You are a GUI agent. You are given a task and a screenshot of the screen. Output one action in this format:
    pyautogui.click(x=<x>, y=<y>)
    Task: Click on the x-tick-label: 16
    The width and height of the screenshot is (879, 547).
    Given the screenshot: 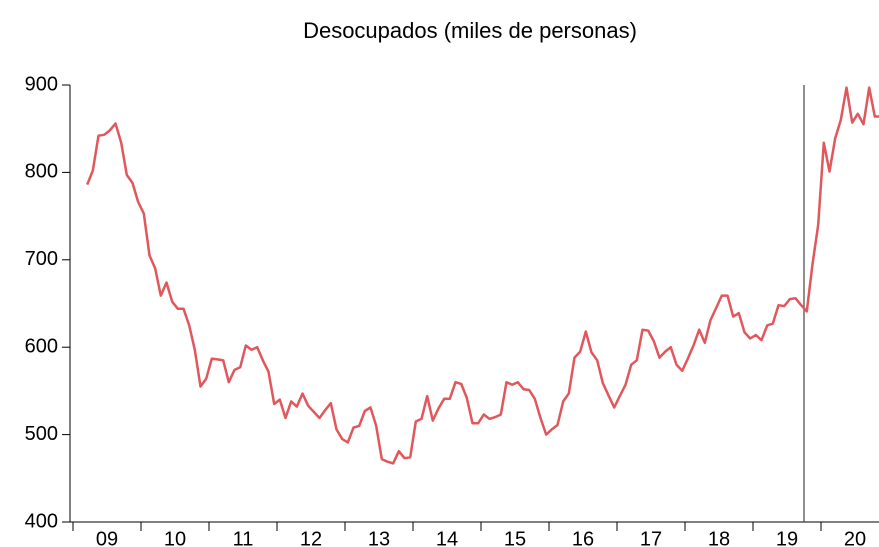 What is the action you would take?
    pyautogui.click(x=583, y=537)
    